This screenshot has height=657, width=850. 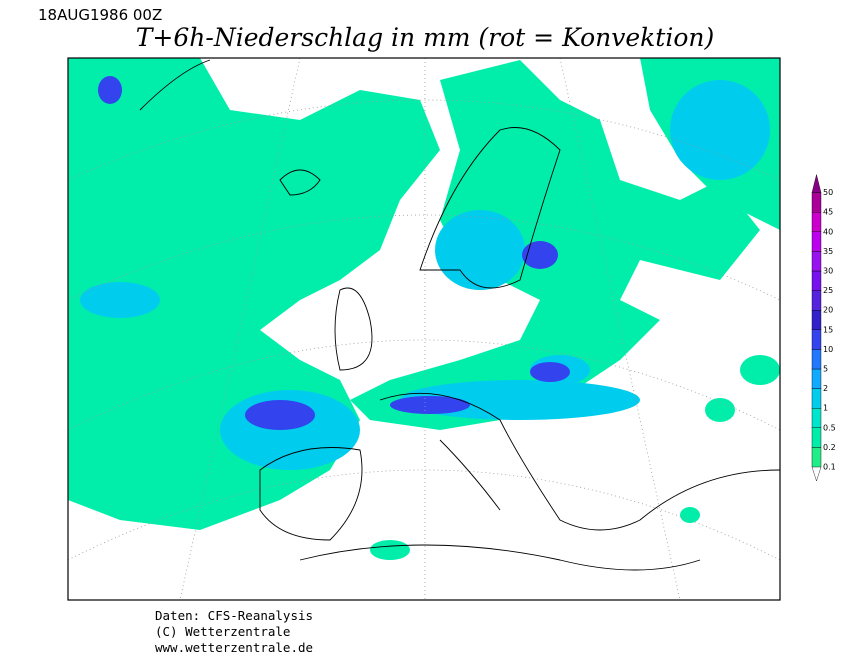 I want to click on legend-label: 10, so click(x=828, y=349).